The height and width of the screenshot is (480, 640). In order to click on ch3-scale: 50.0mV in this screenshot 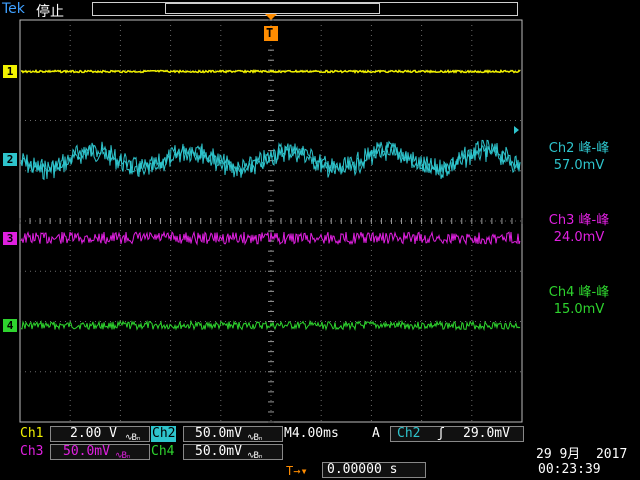, I will do `click(86, 451)`.